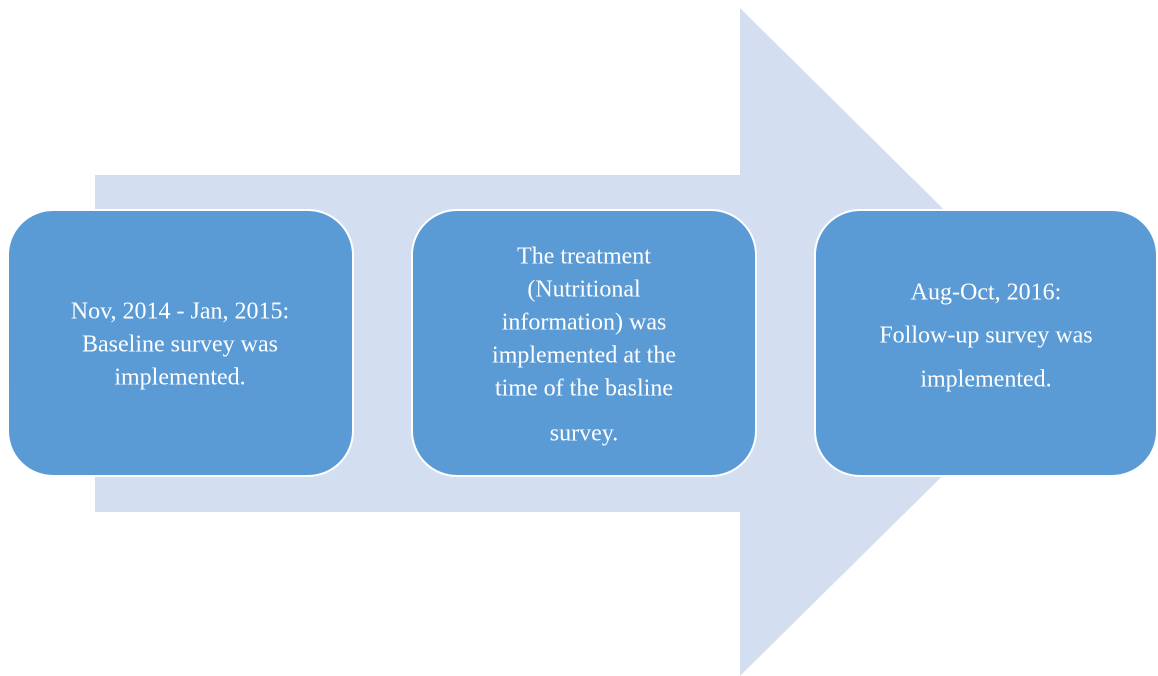  Describe the element at coordinates (584, 434) in the screenshot. I see `step-text: survey.` at that location.